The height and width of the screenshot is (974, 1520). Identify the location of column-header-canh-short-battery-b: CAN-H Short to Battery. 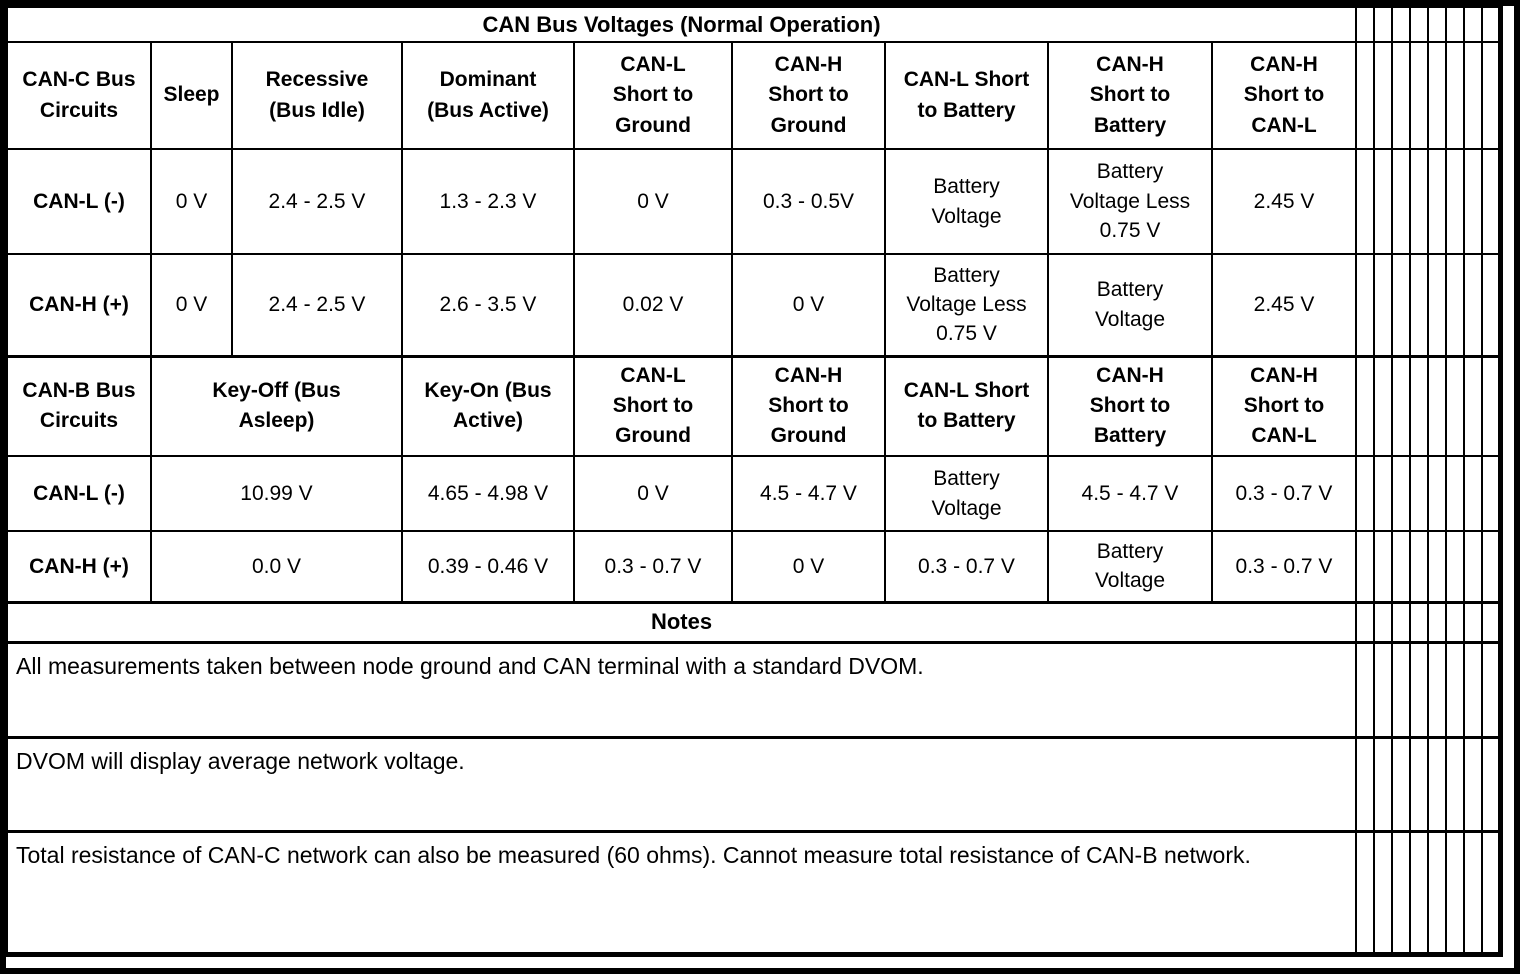
(1130, 405).